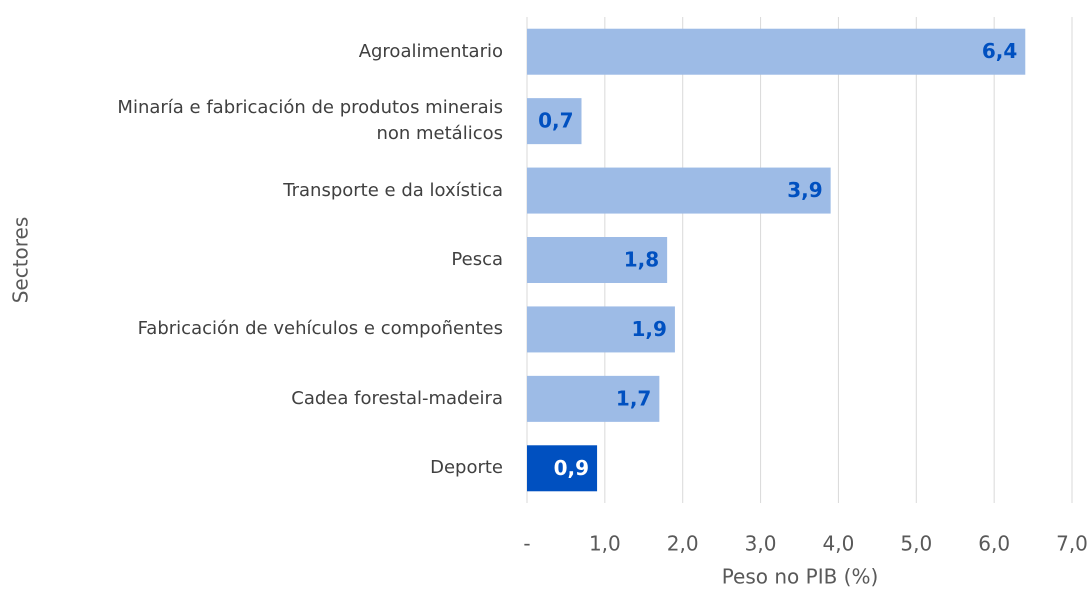  I want to click on data-label: 1,7, so click(633, 398).